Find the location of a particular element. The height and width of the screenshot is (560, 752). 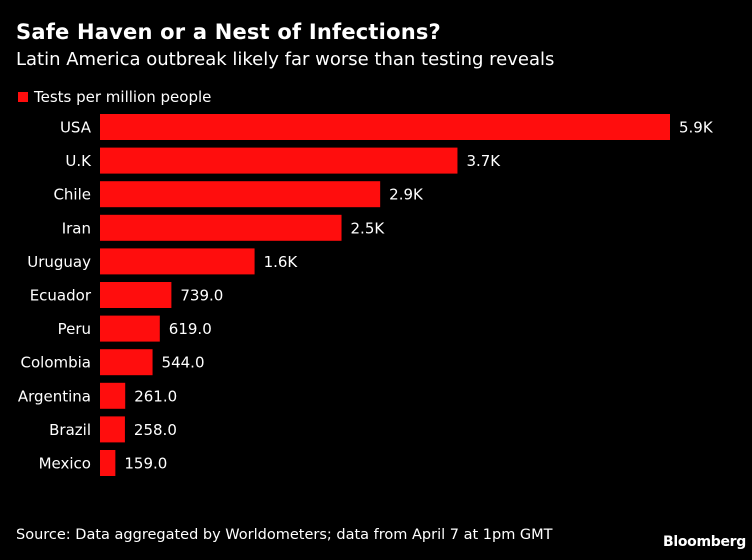

value-label: 159.0 is located at coordinates (145, 464).